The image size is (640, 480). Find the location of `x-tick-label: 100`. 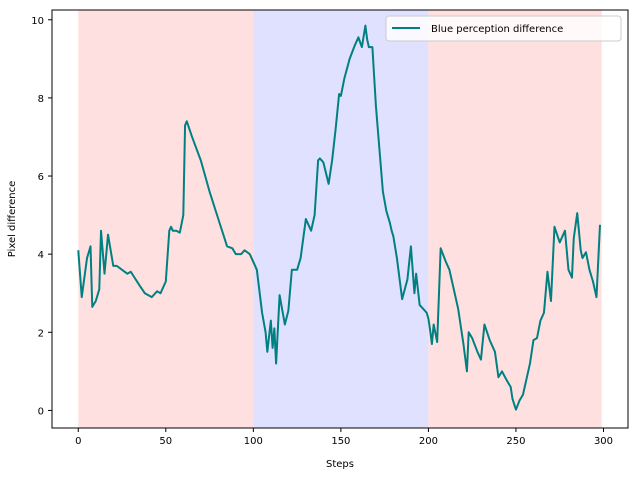

x-tick-label: 100 is located at coordinates (253, 441).